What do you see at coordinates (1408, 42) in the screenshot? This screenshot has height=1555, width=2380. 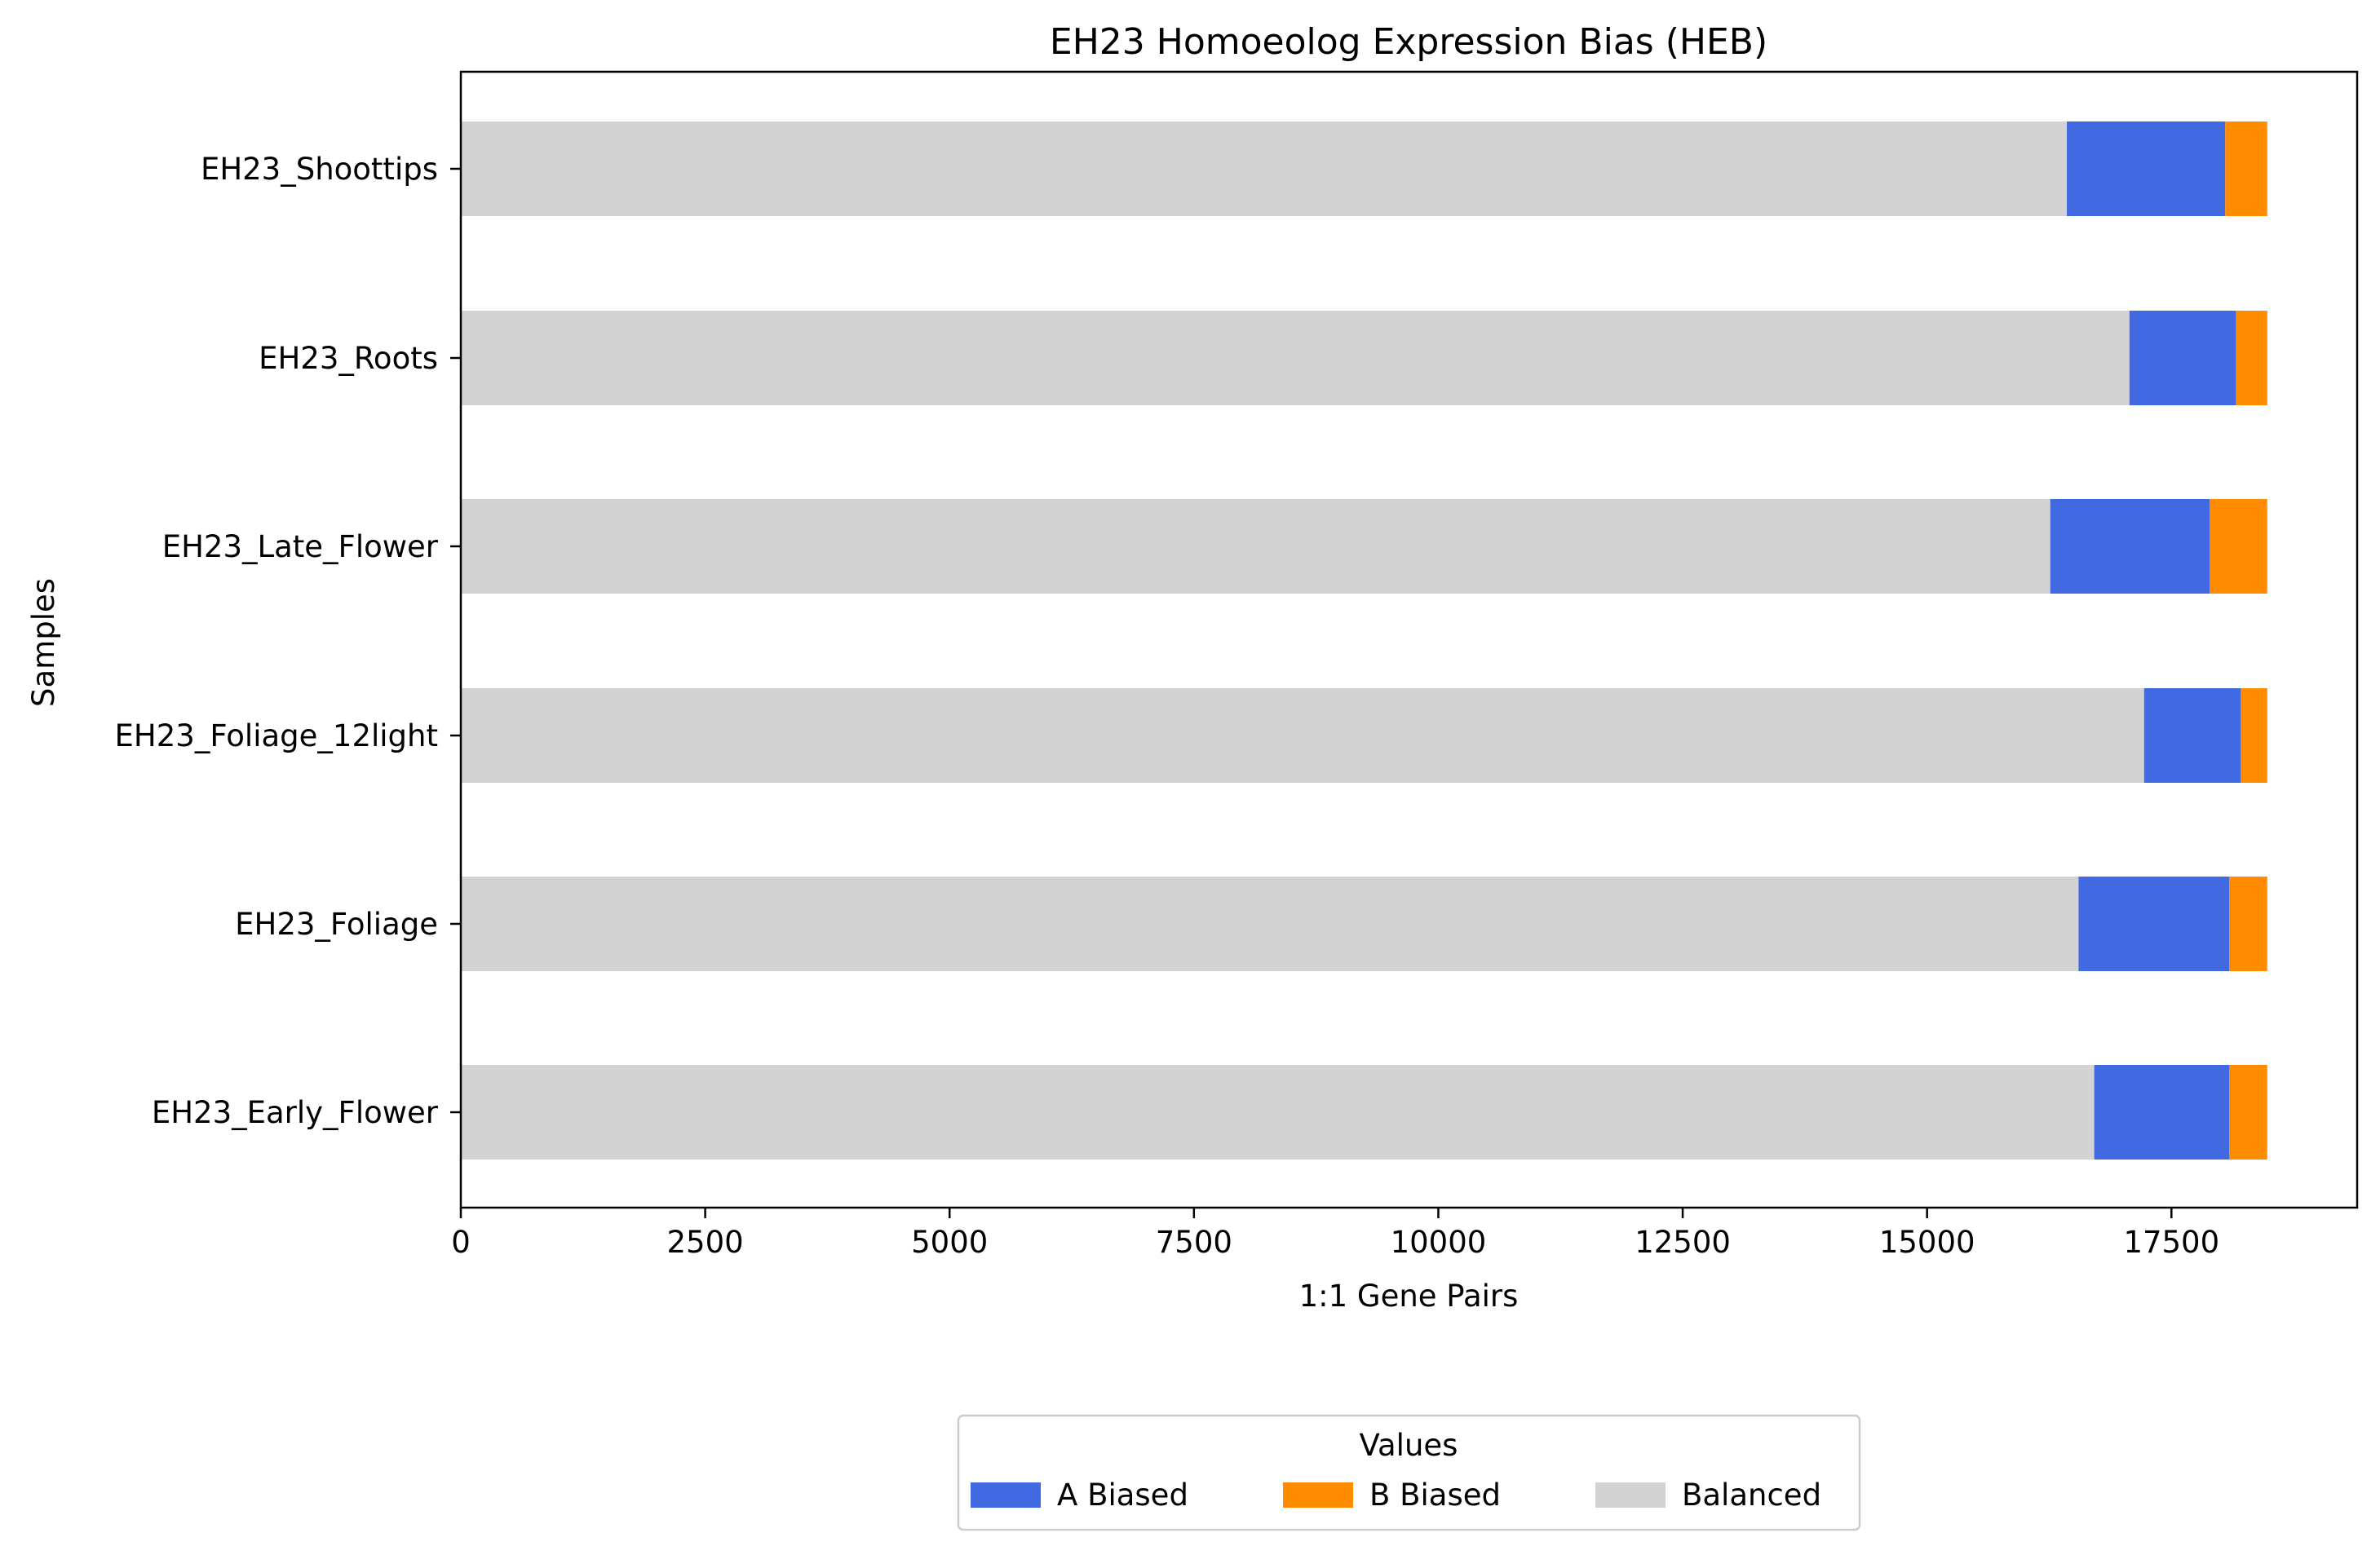 I see `chart-title: EH23 Homoeolog Expression Bias (HEB)` at bounding box center [1408, 42].